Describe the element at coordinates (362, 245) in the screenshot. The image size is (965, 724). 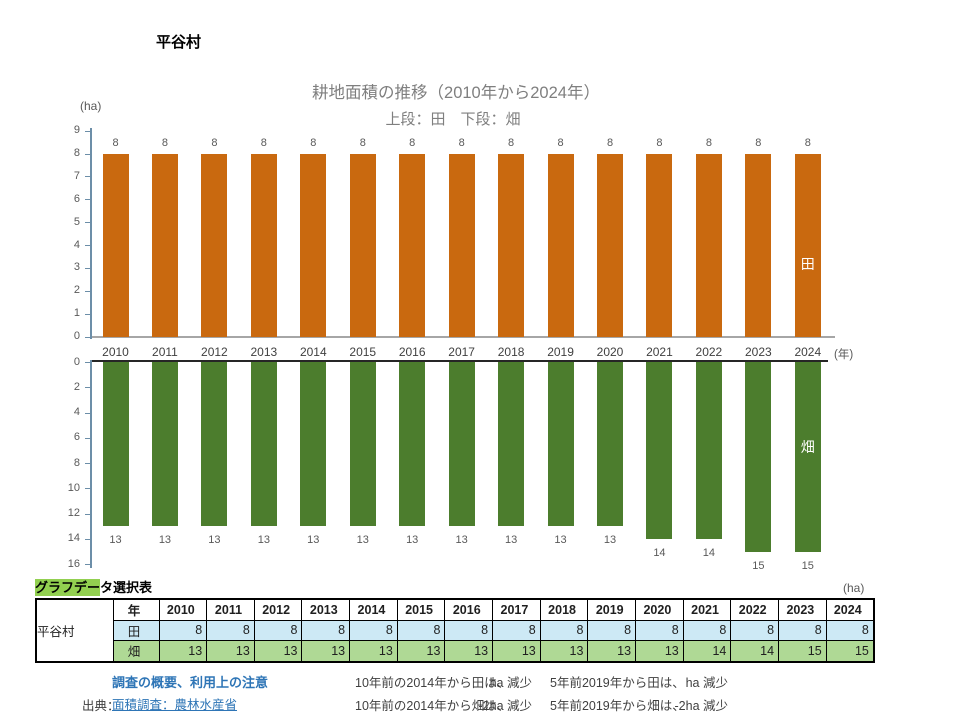
I see `upper-bar-2015` at that location.